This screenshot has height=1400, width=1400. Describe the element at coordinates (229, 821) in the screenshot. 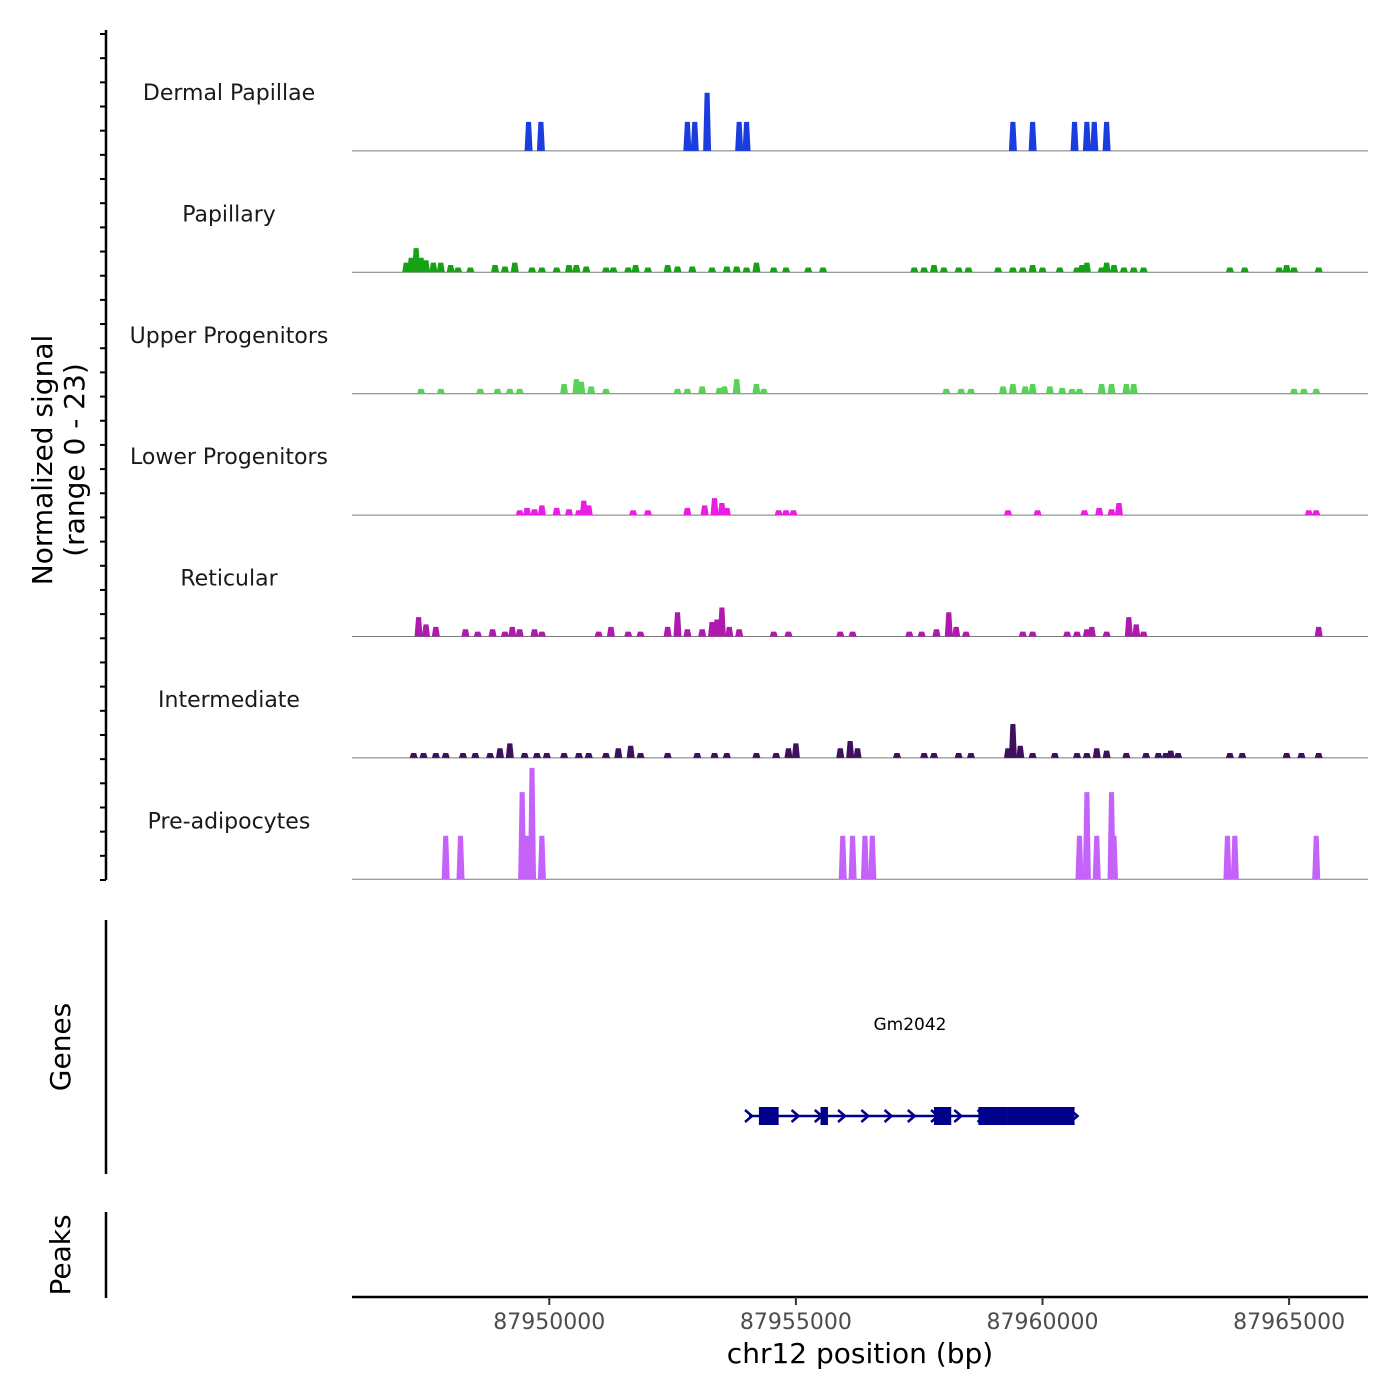

I see `track-label: Pre-adipocytes` at that location.